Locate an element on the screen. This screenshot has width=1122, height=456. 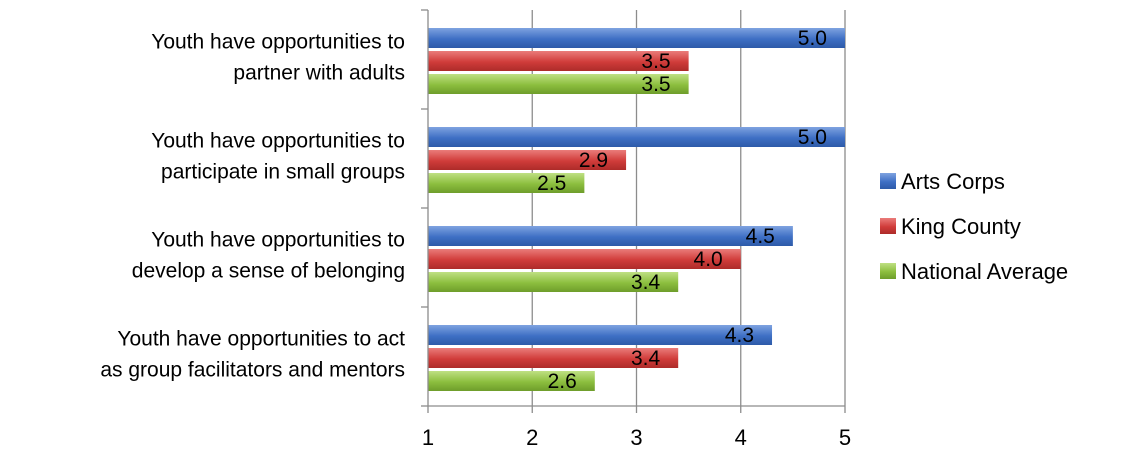
category-label-line: partner with adults is located at coordinates (319, 73).